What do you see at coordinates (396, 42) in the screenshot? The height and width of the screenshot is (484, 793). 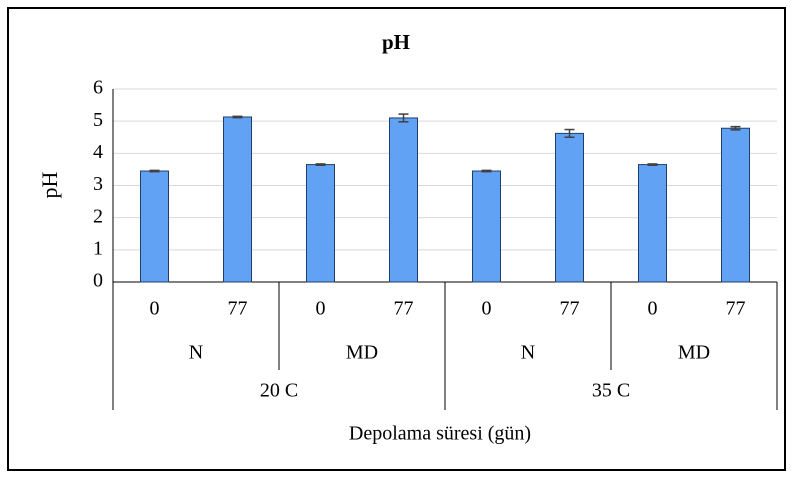 I see `chart-title: pH` at bounding box center [396, 42].